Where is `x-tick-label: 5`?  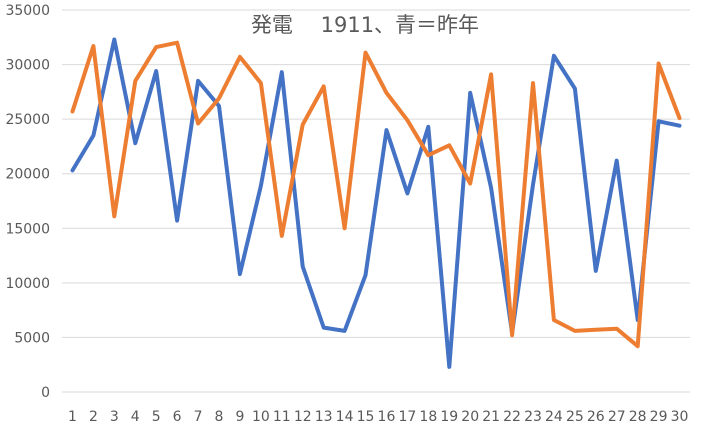 x-tick-label: 5 is located at coordinates (156, 417).